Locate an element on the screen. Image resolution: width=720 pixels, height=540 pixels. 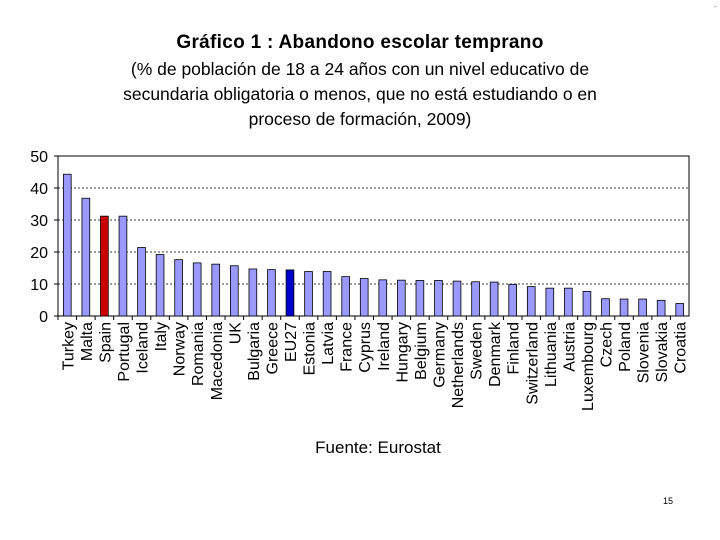
category-label: Turkey is located at coordinates (68, 346).